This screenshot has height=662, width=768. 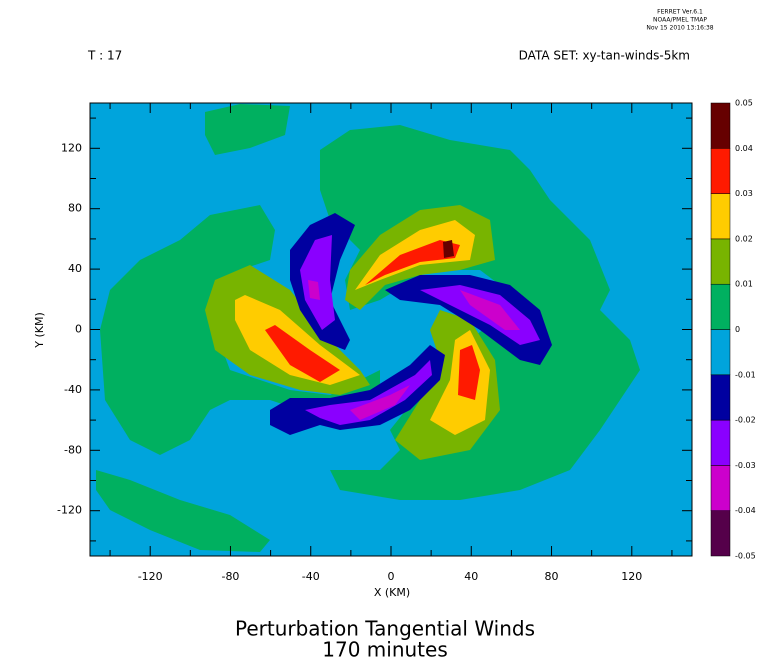 I want to click on chart-subtitle: 170 minutes, so click(x=385, y=650).